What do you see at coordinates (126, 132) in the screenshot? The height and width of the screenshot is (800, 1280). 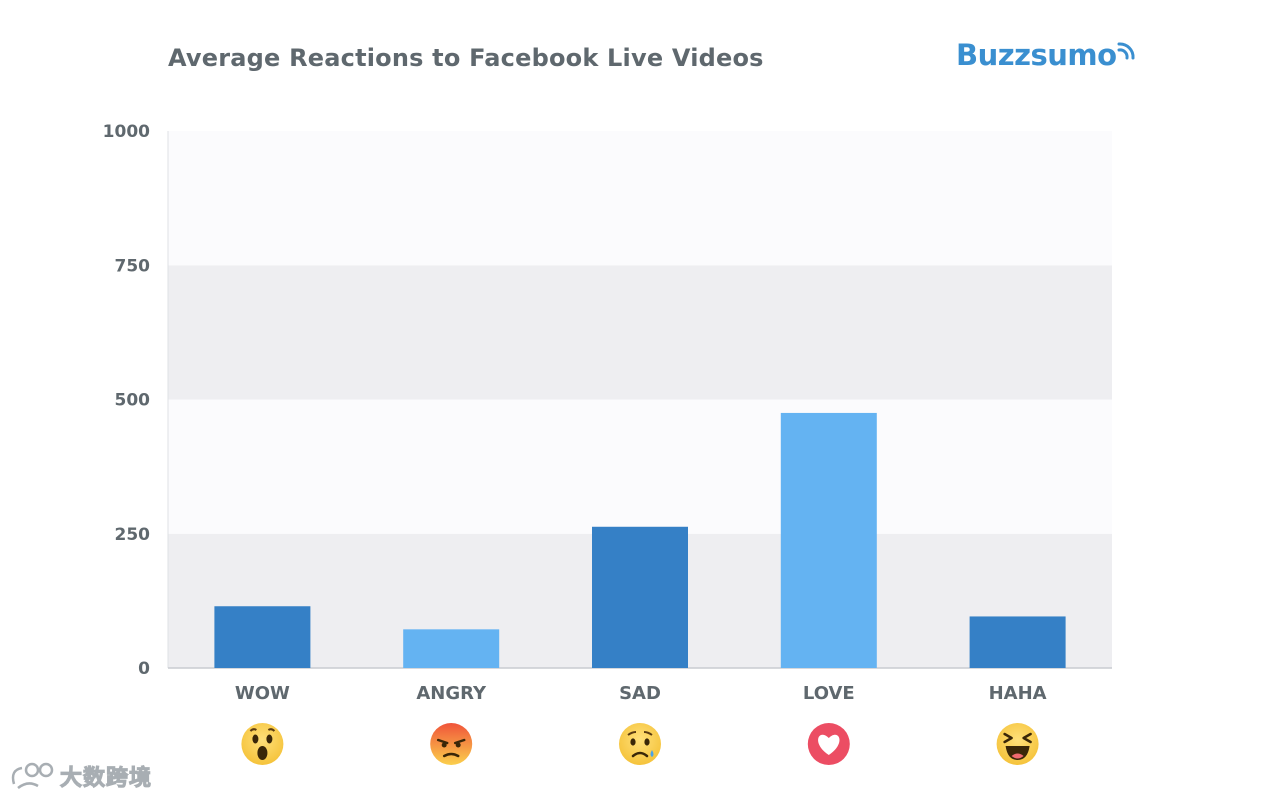 I see `y-tick-label: 1000` at bounding box center [126, 132].